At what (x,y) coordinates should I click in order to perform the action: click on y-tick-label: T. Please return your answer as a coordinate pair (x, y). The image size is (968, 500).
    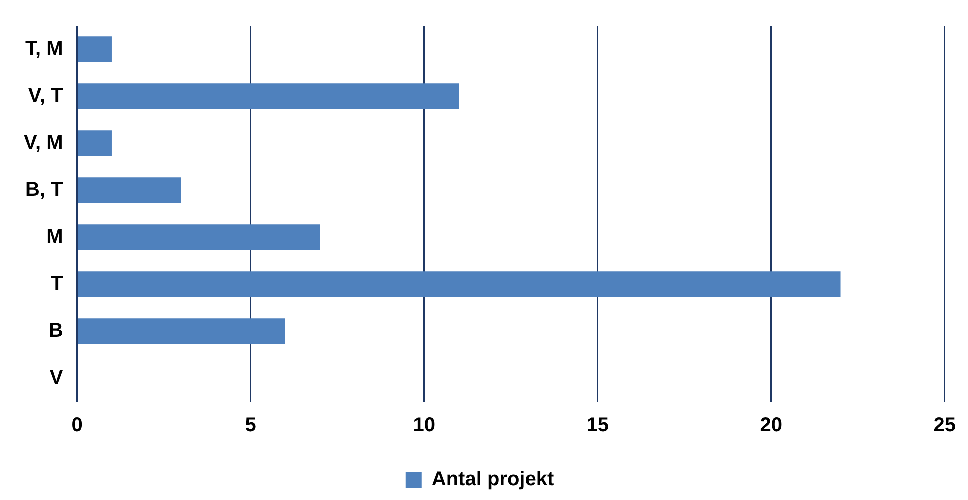
    Looking at the image, I should click on (57, 284).